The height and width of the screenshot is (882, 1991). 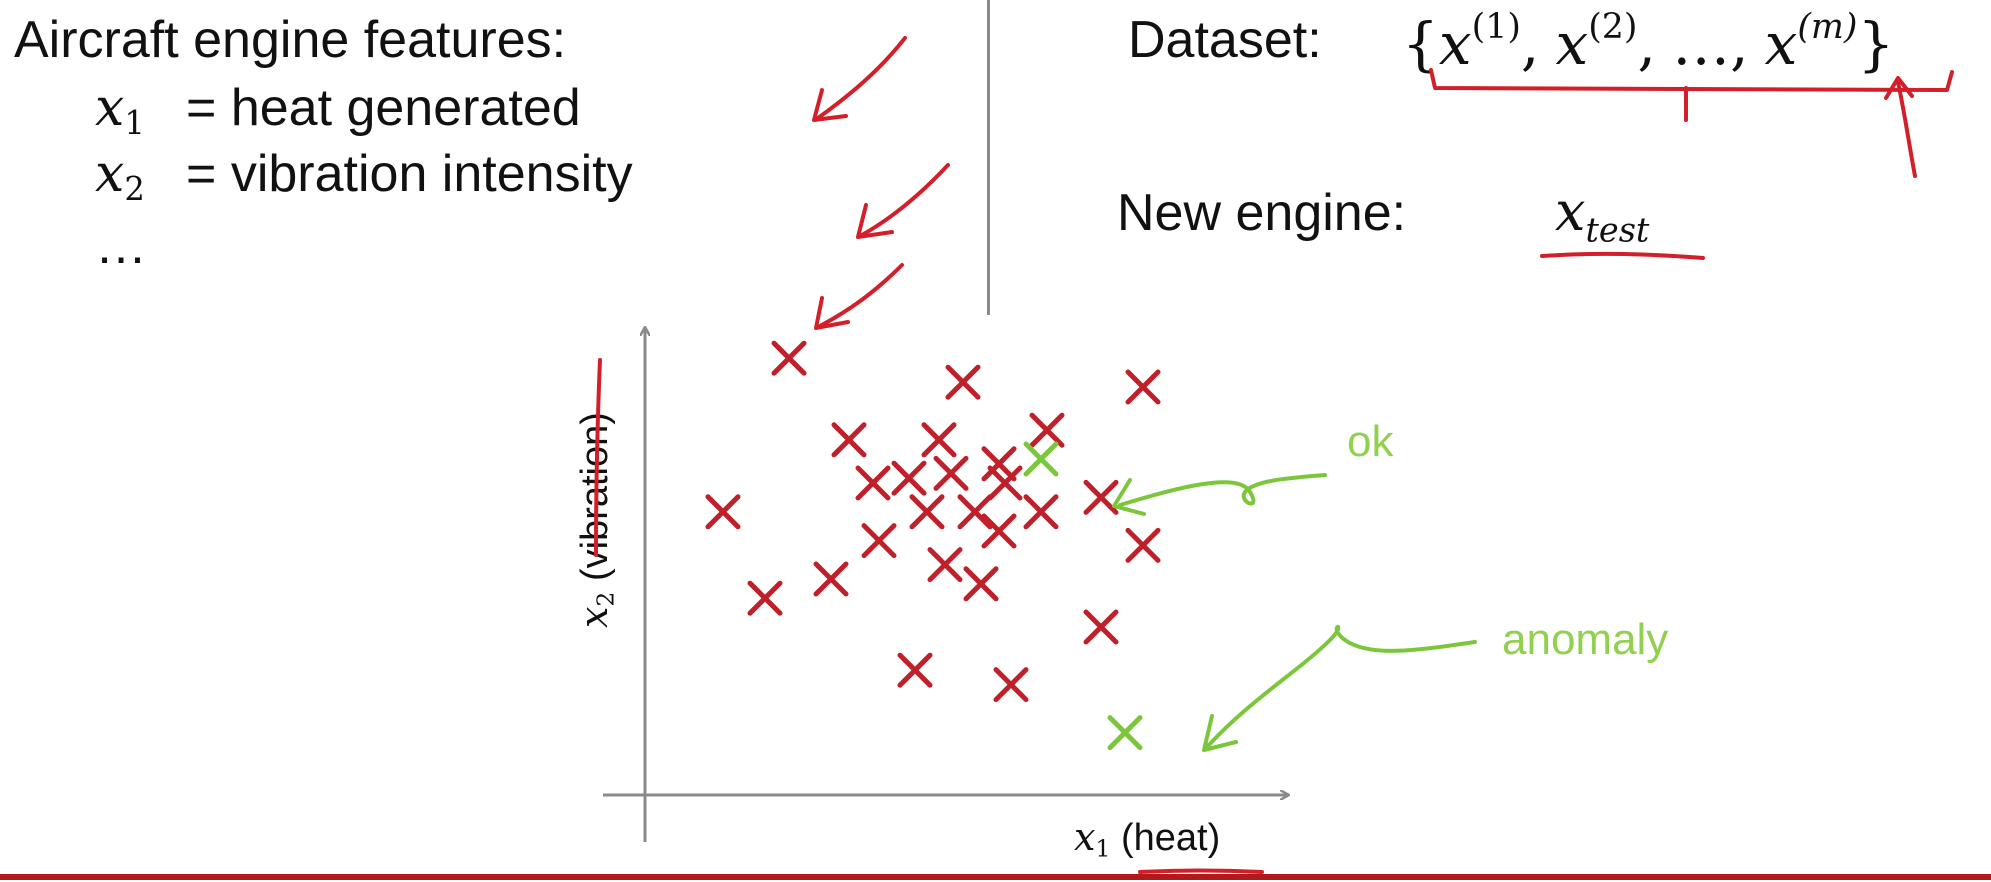 What do you see at coordinates (1585, 639) in the screenshot?
I see `annotation-anomaly-label: anomaly` at bounding box center [1585, 639].